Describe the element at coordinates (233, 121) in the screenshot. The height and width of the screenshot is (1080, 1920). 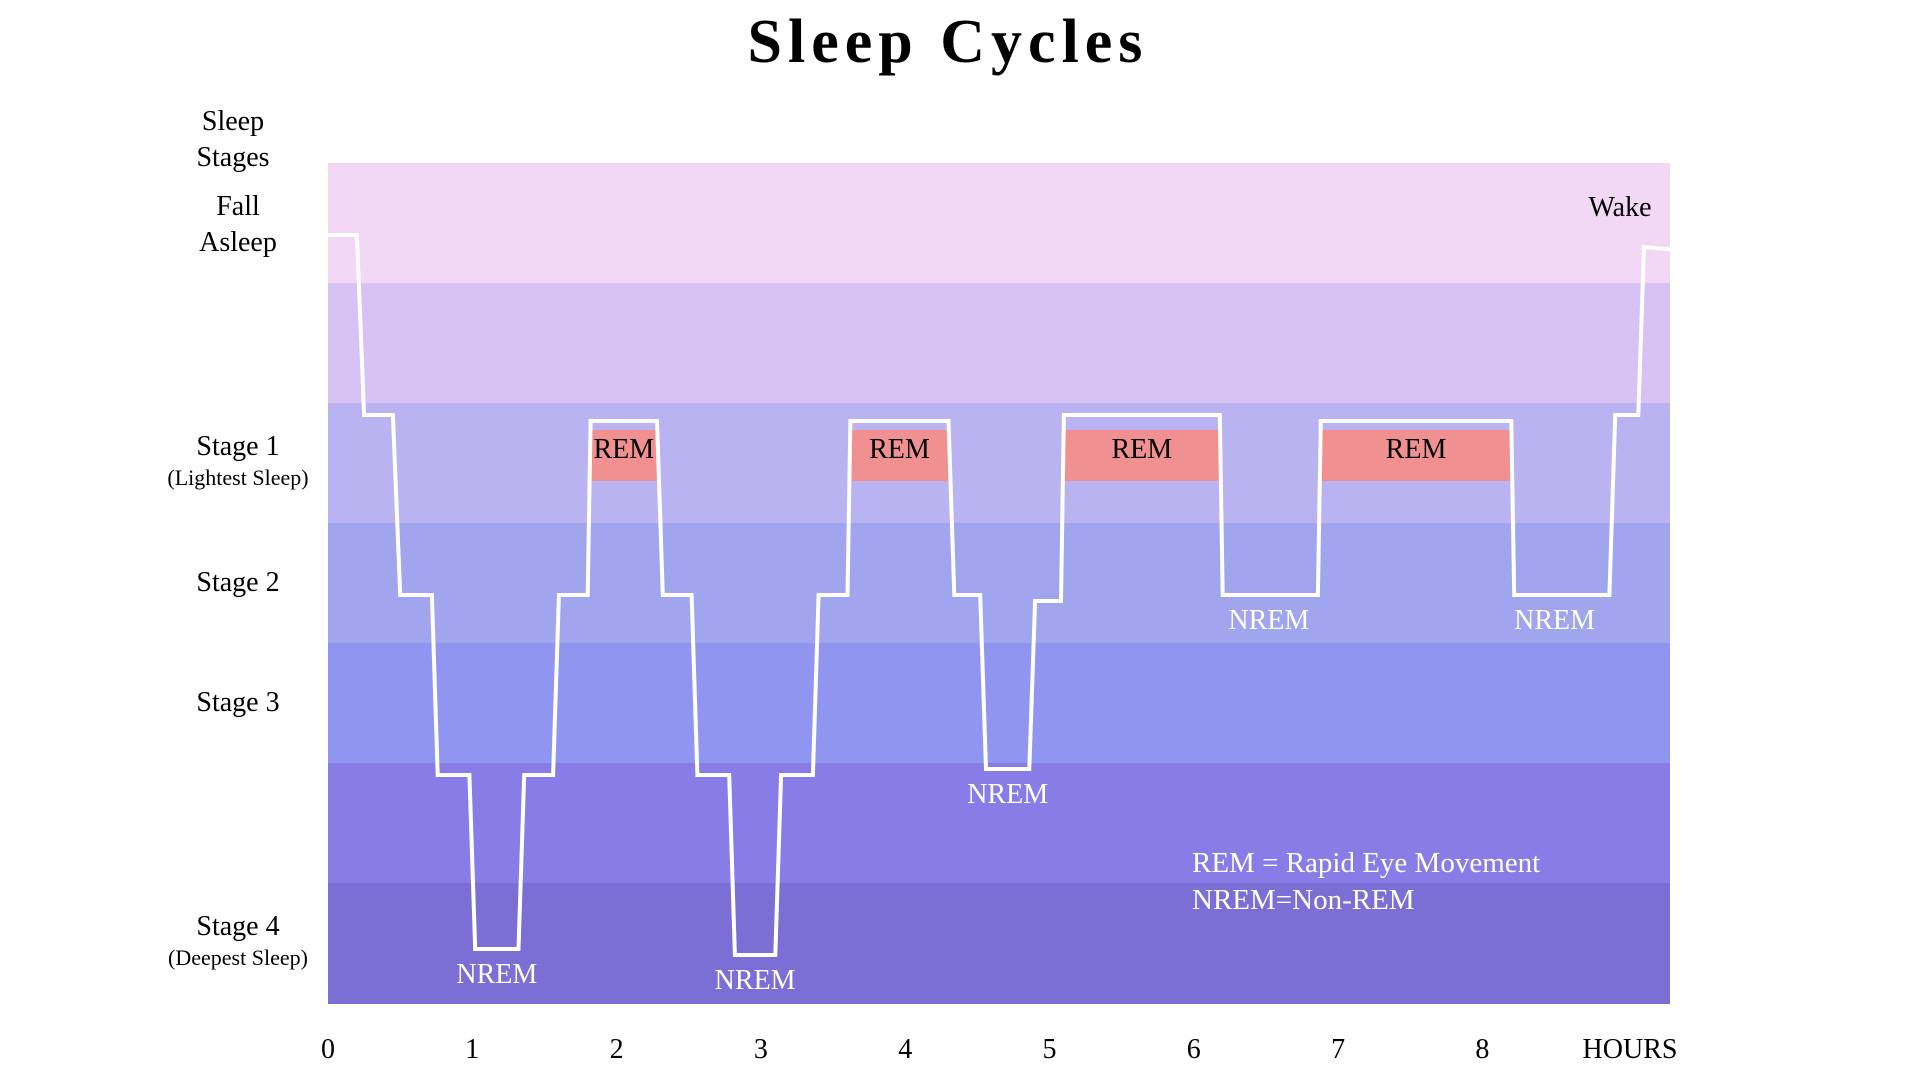
I see `y-axis-title-line: Sleep` at that location.